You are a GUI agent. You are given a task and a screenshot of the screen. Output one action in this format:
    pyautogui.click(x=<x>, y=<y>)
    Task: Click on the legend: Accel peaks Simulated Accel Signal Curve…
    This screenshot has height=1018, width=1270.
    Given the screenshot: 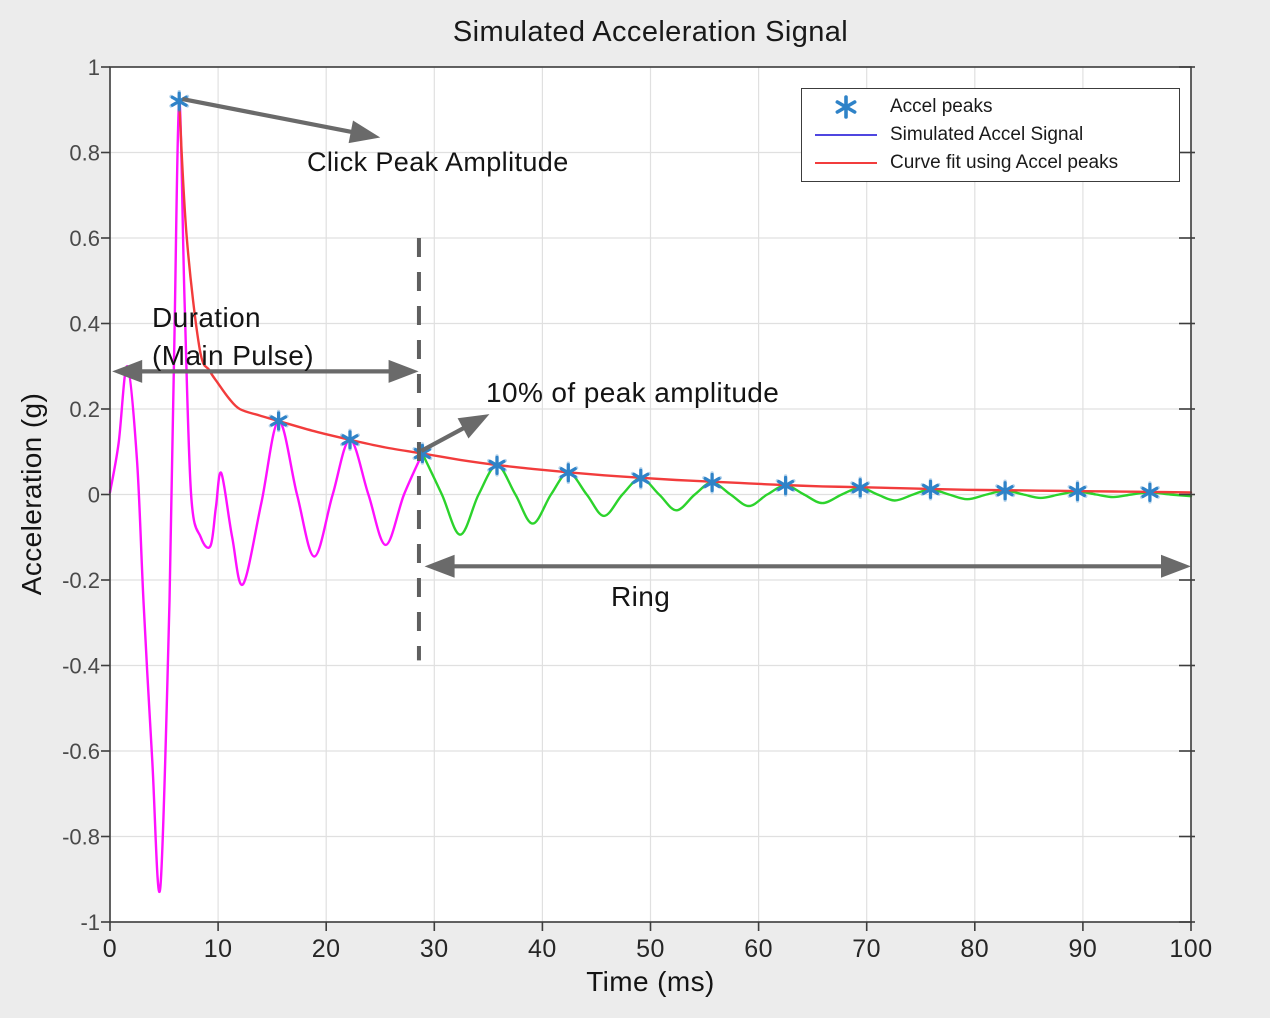 What is the action you would take?
    pyautogui.click(x=990, y=135)
    